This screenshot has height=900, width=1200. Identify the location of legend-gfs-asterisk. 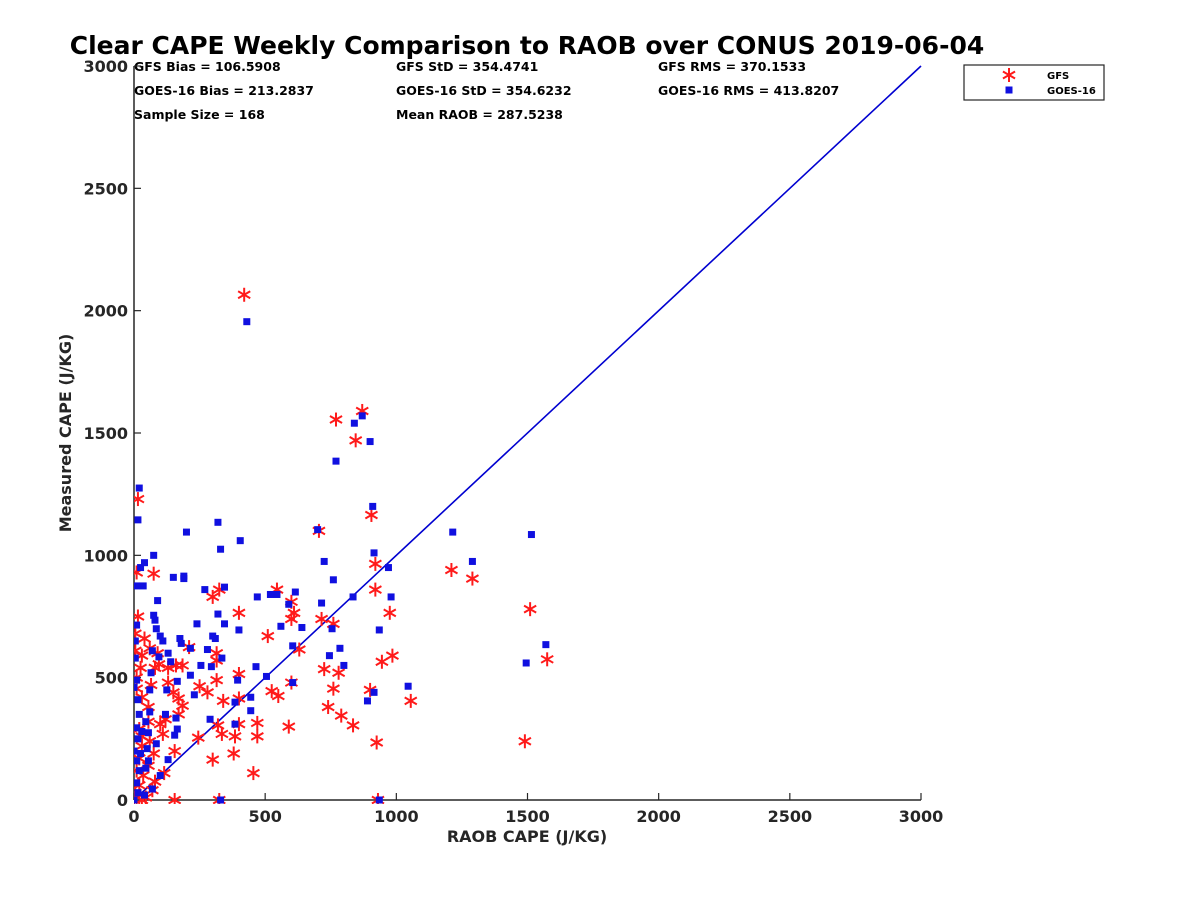
(1009, 75).